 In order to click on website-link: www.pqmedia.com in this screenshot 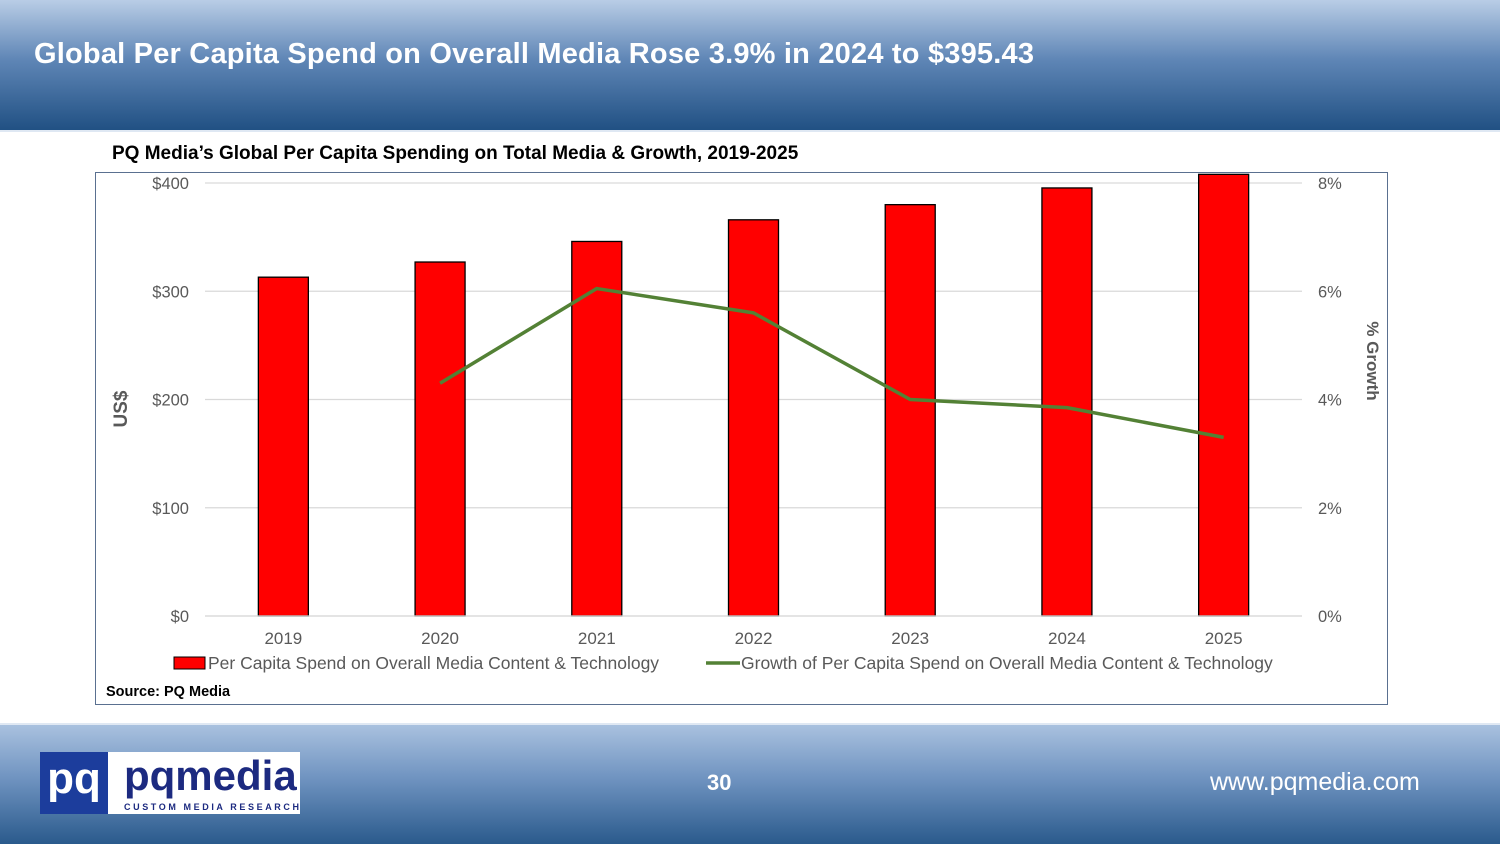, I will do `click(1315, 782)`.